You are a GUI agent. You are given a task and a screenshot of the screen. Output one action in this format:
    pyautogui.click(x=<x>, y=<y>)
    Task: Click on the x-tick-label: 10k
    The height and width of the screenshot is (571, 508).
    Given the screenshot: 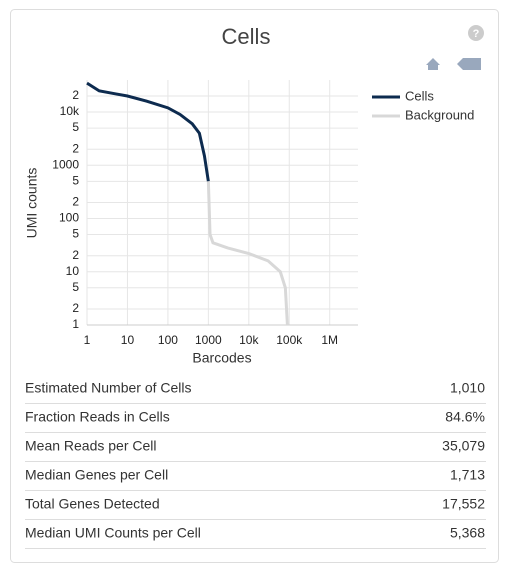 What is the action you would take?
    pyautogui.click(x=249, y=340)
    